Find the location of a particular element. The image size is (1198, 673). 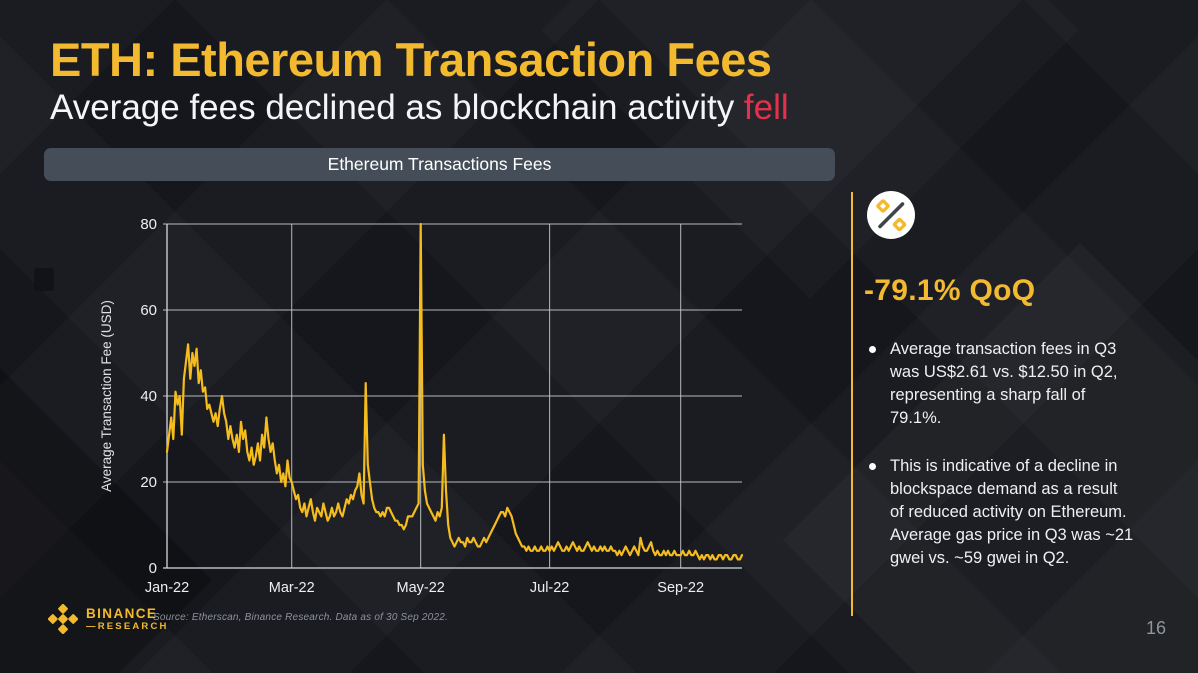

logo-text-research: —RESEARCH is located at coordinates (127, 626).